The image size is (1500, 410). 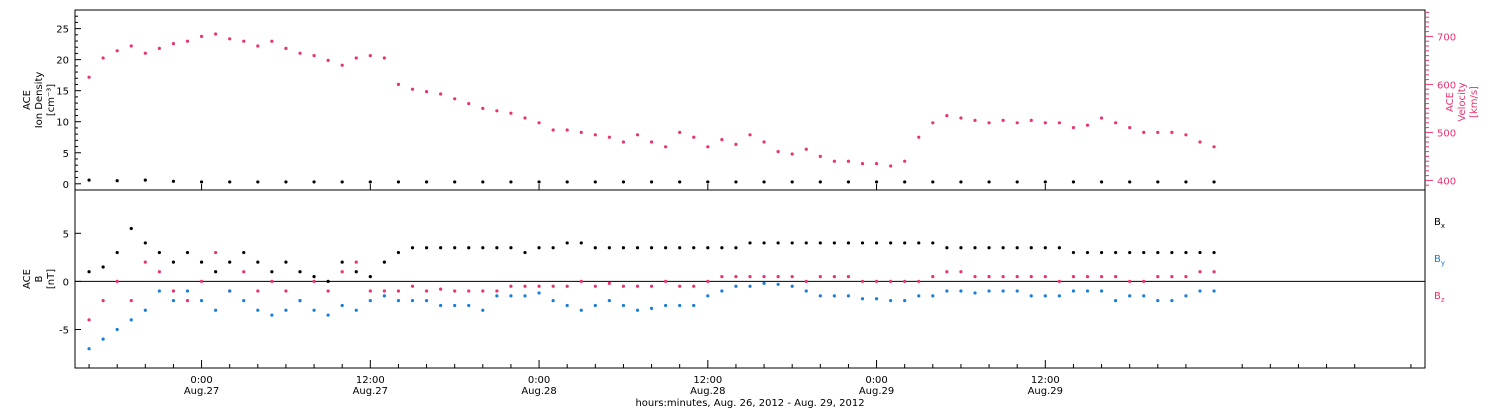 I want to click on top-left-tick-label: 10, so click(x=62, y=123).